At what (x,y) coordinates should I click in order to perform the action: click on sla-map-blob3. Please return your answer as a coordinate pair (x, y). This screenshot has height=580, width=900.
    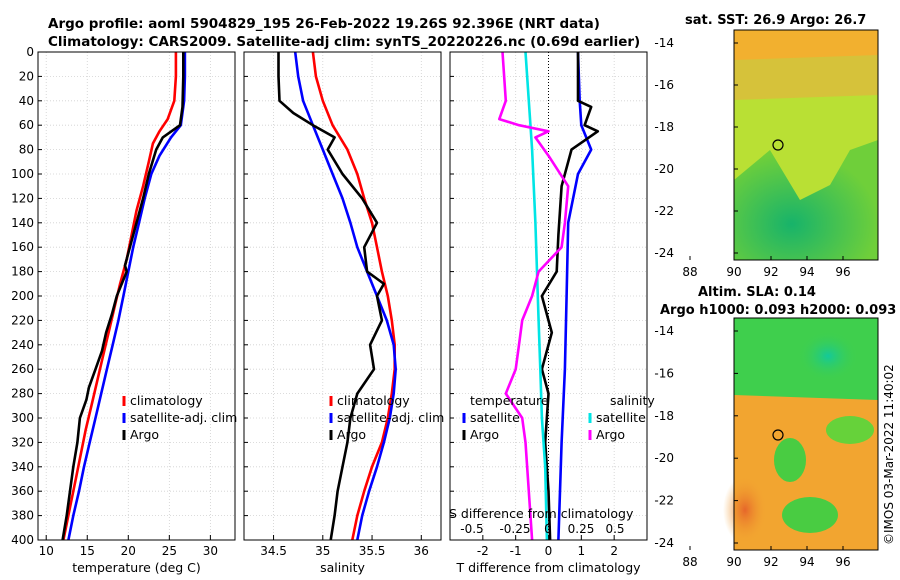
    Looking at the image, I should click on (810, 515).